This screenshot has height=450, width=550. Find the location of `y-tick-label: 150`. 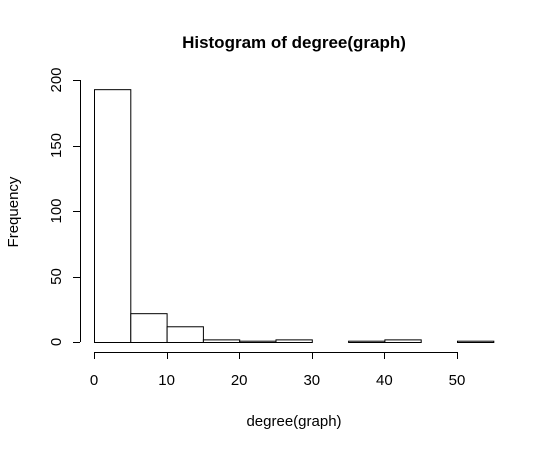

y-tick-label: 150 is located at coordinates (56, 145).